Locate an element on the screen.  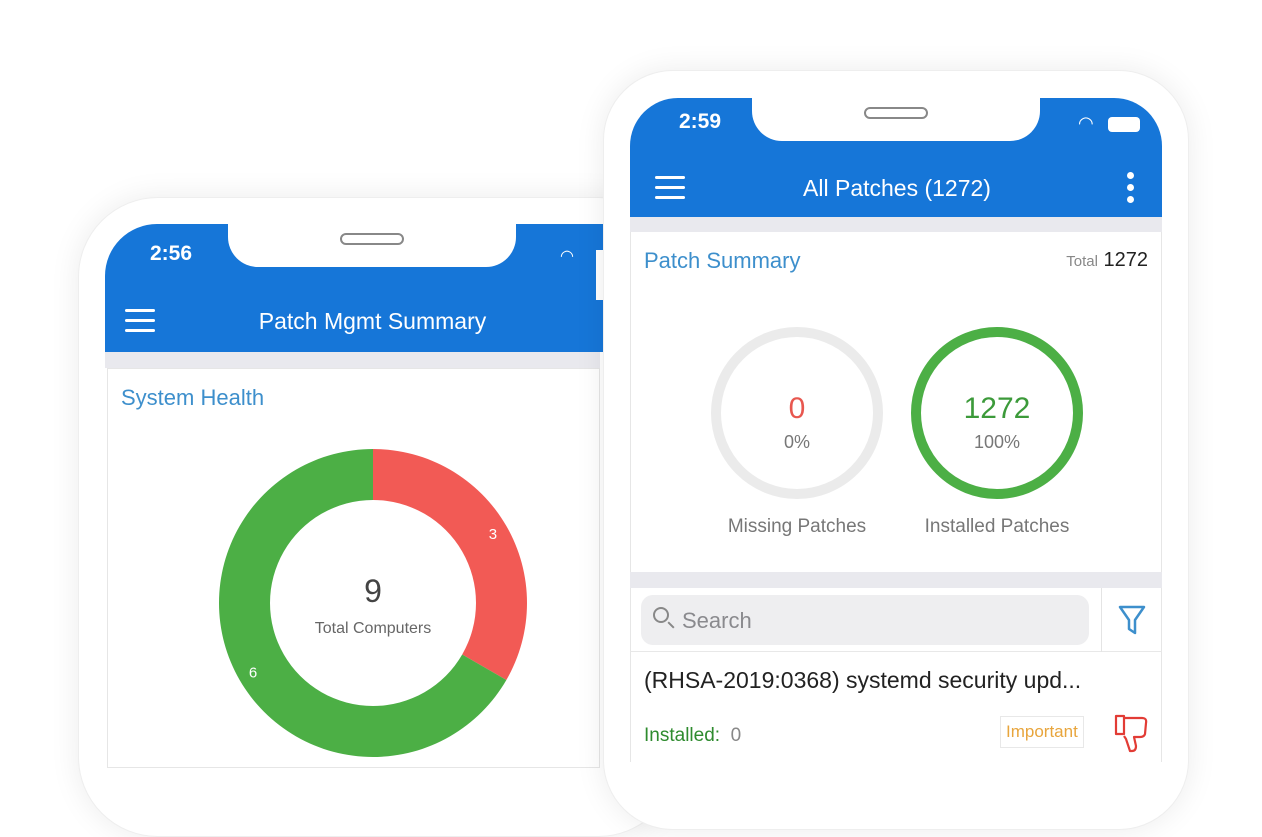
missing-ring-track is located at coordinates (797, 413).